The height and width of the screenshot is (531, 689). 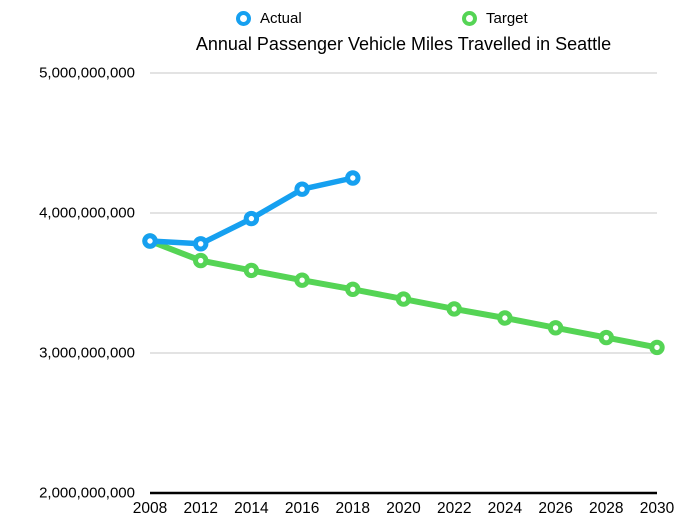 What do you see at coordinates (251, 508) in the screenshot?
I see `x-tick-label: 2014` at bounding box center [251, 508].